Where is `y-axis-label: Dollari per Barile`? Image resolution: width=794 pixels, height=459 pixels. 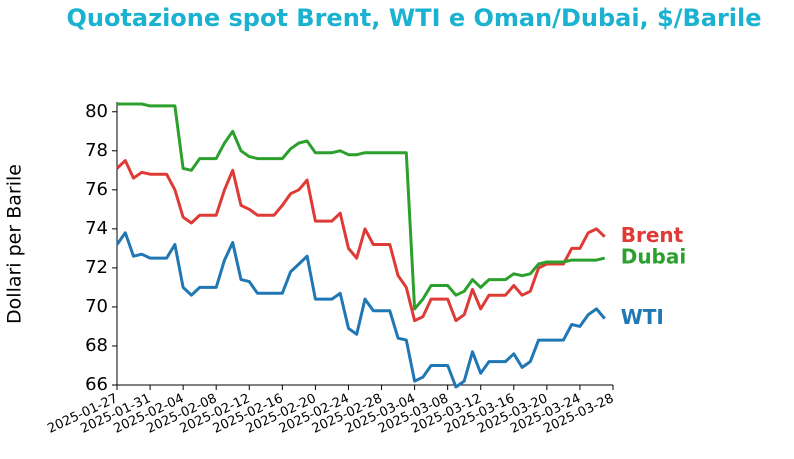 y-axis-label: Dollari per Barile is located at coordinates (15, 244).